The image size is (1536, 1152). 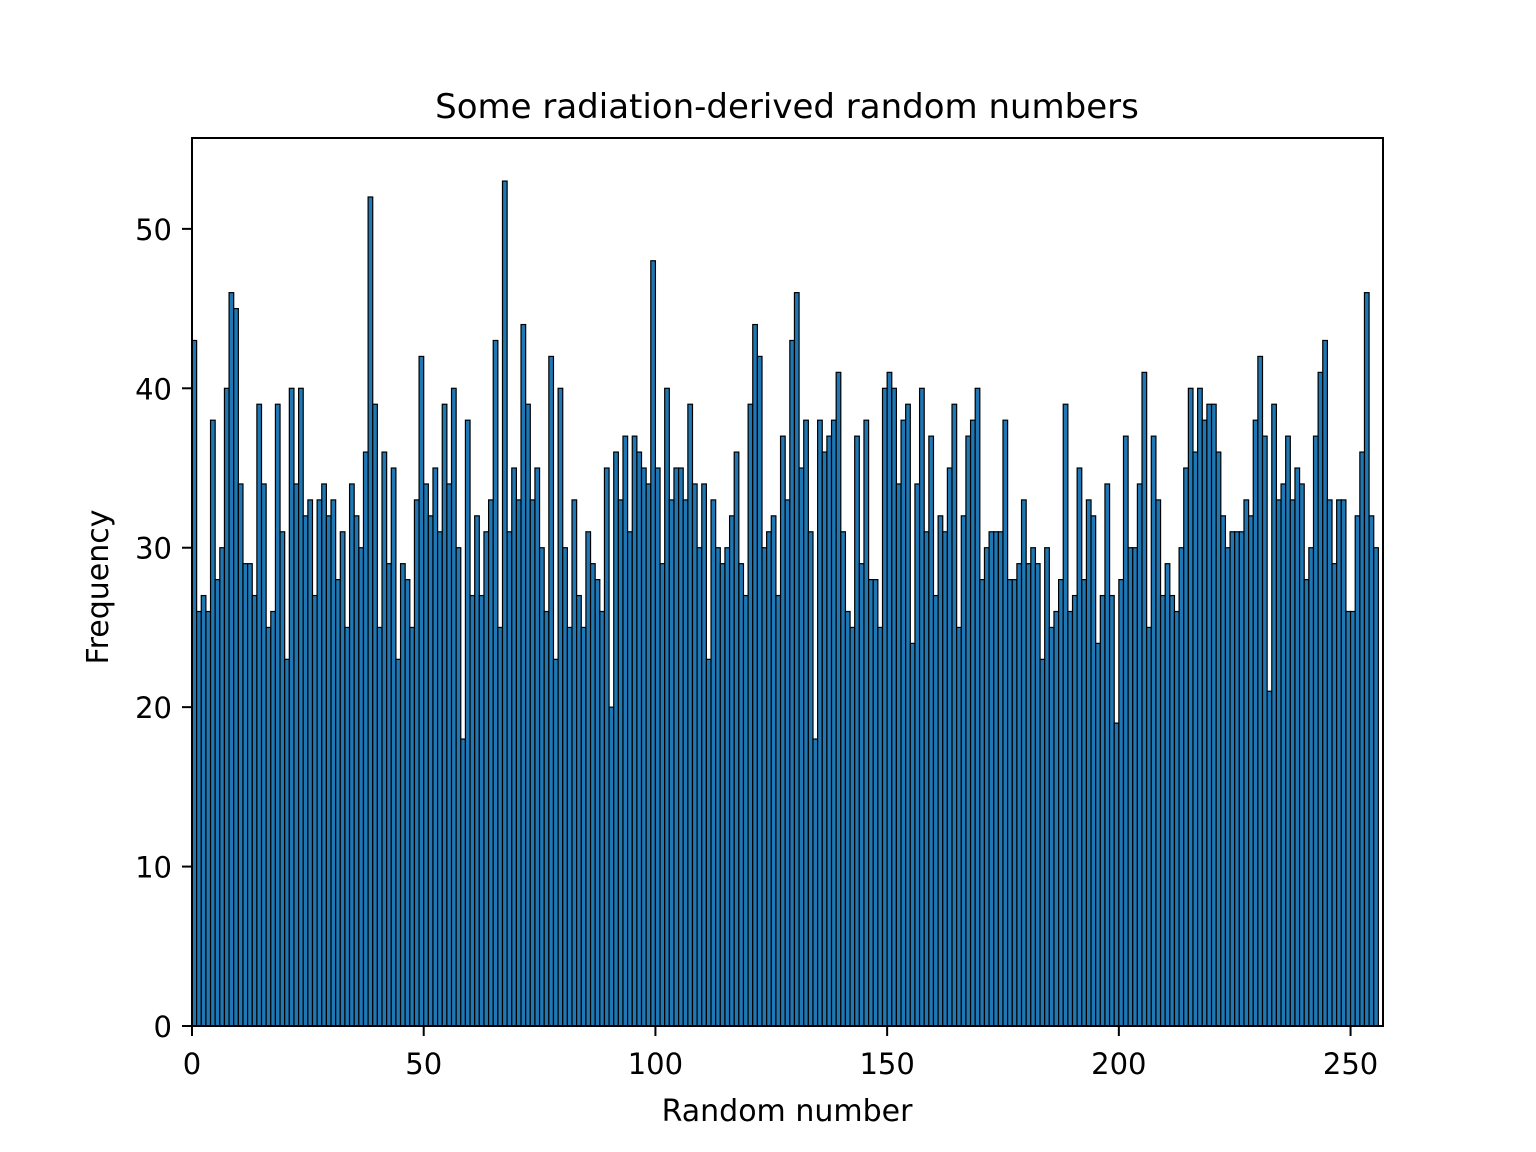 What do you see at coordinates (192, 1064) in the screenshot?
I see `x-tick-label: 0` at bounding box center [192, 1064].